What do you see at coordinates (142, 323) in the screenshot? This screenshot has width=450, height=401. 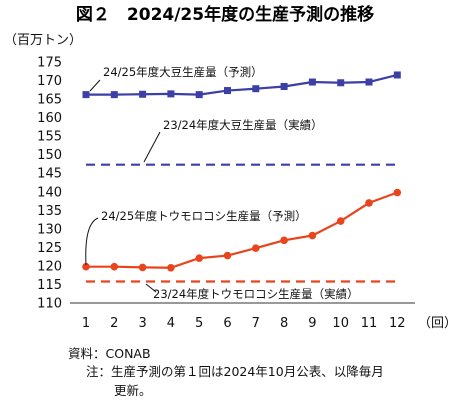 I see `x-tick-label: 3` at bounding box center [142, 323].